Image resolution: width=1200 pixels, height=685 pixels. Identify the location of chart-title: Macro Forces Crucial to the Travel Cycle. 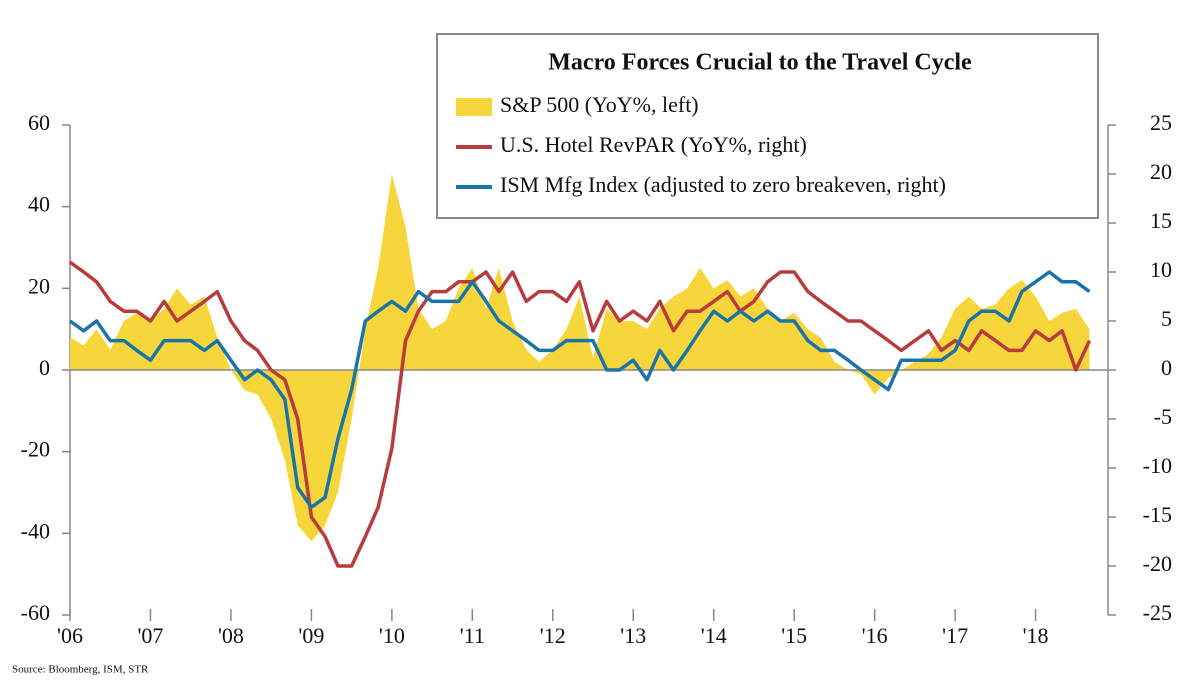
(760, 63).